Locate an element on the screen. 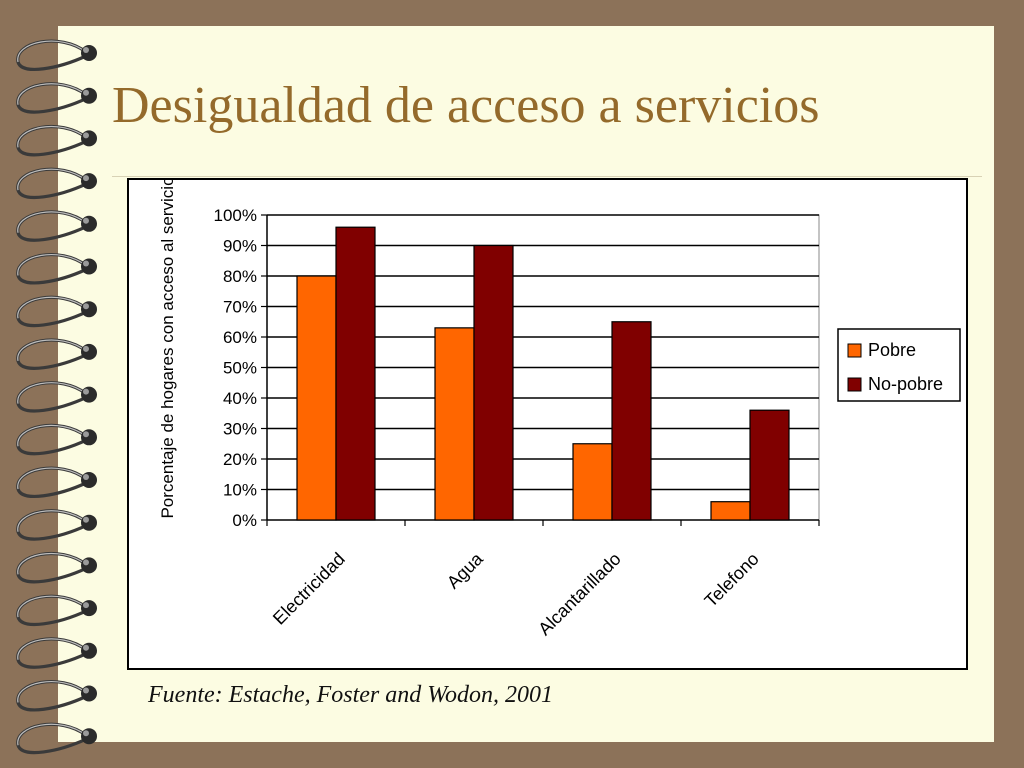 This screenshot has height=768, width=1024. x-tick-label: Agua is located at coordinates (465, 570).